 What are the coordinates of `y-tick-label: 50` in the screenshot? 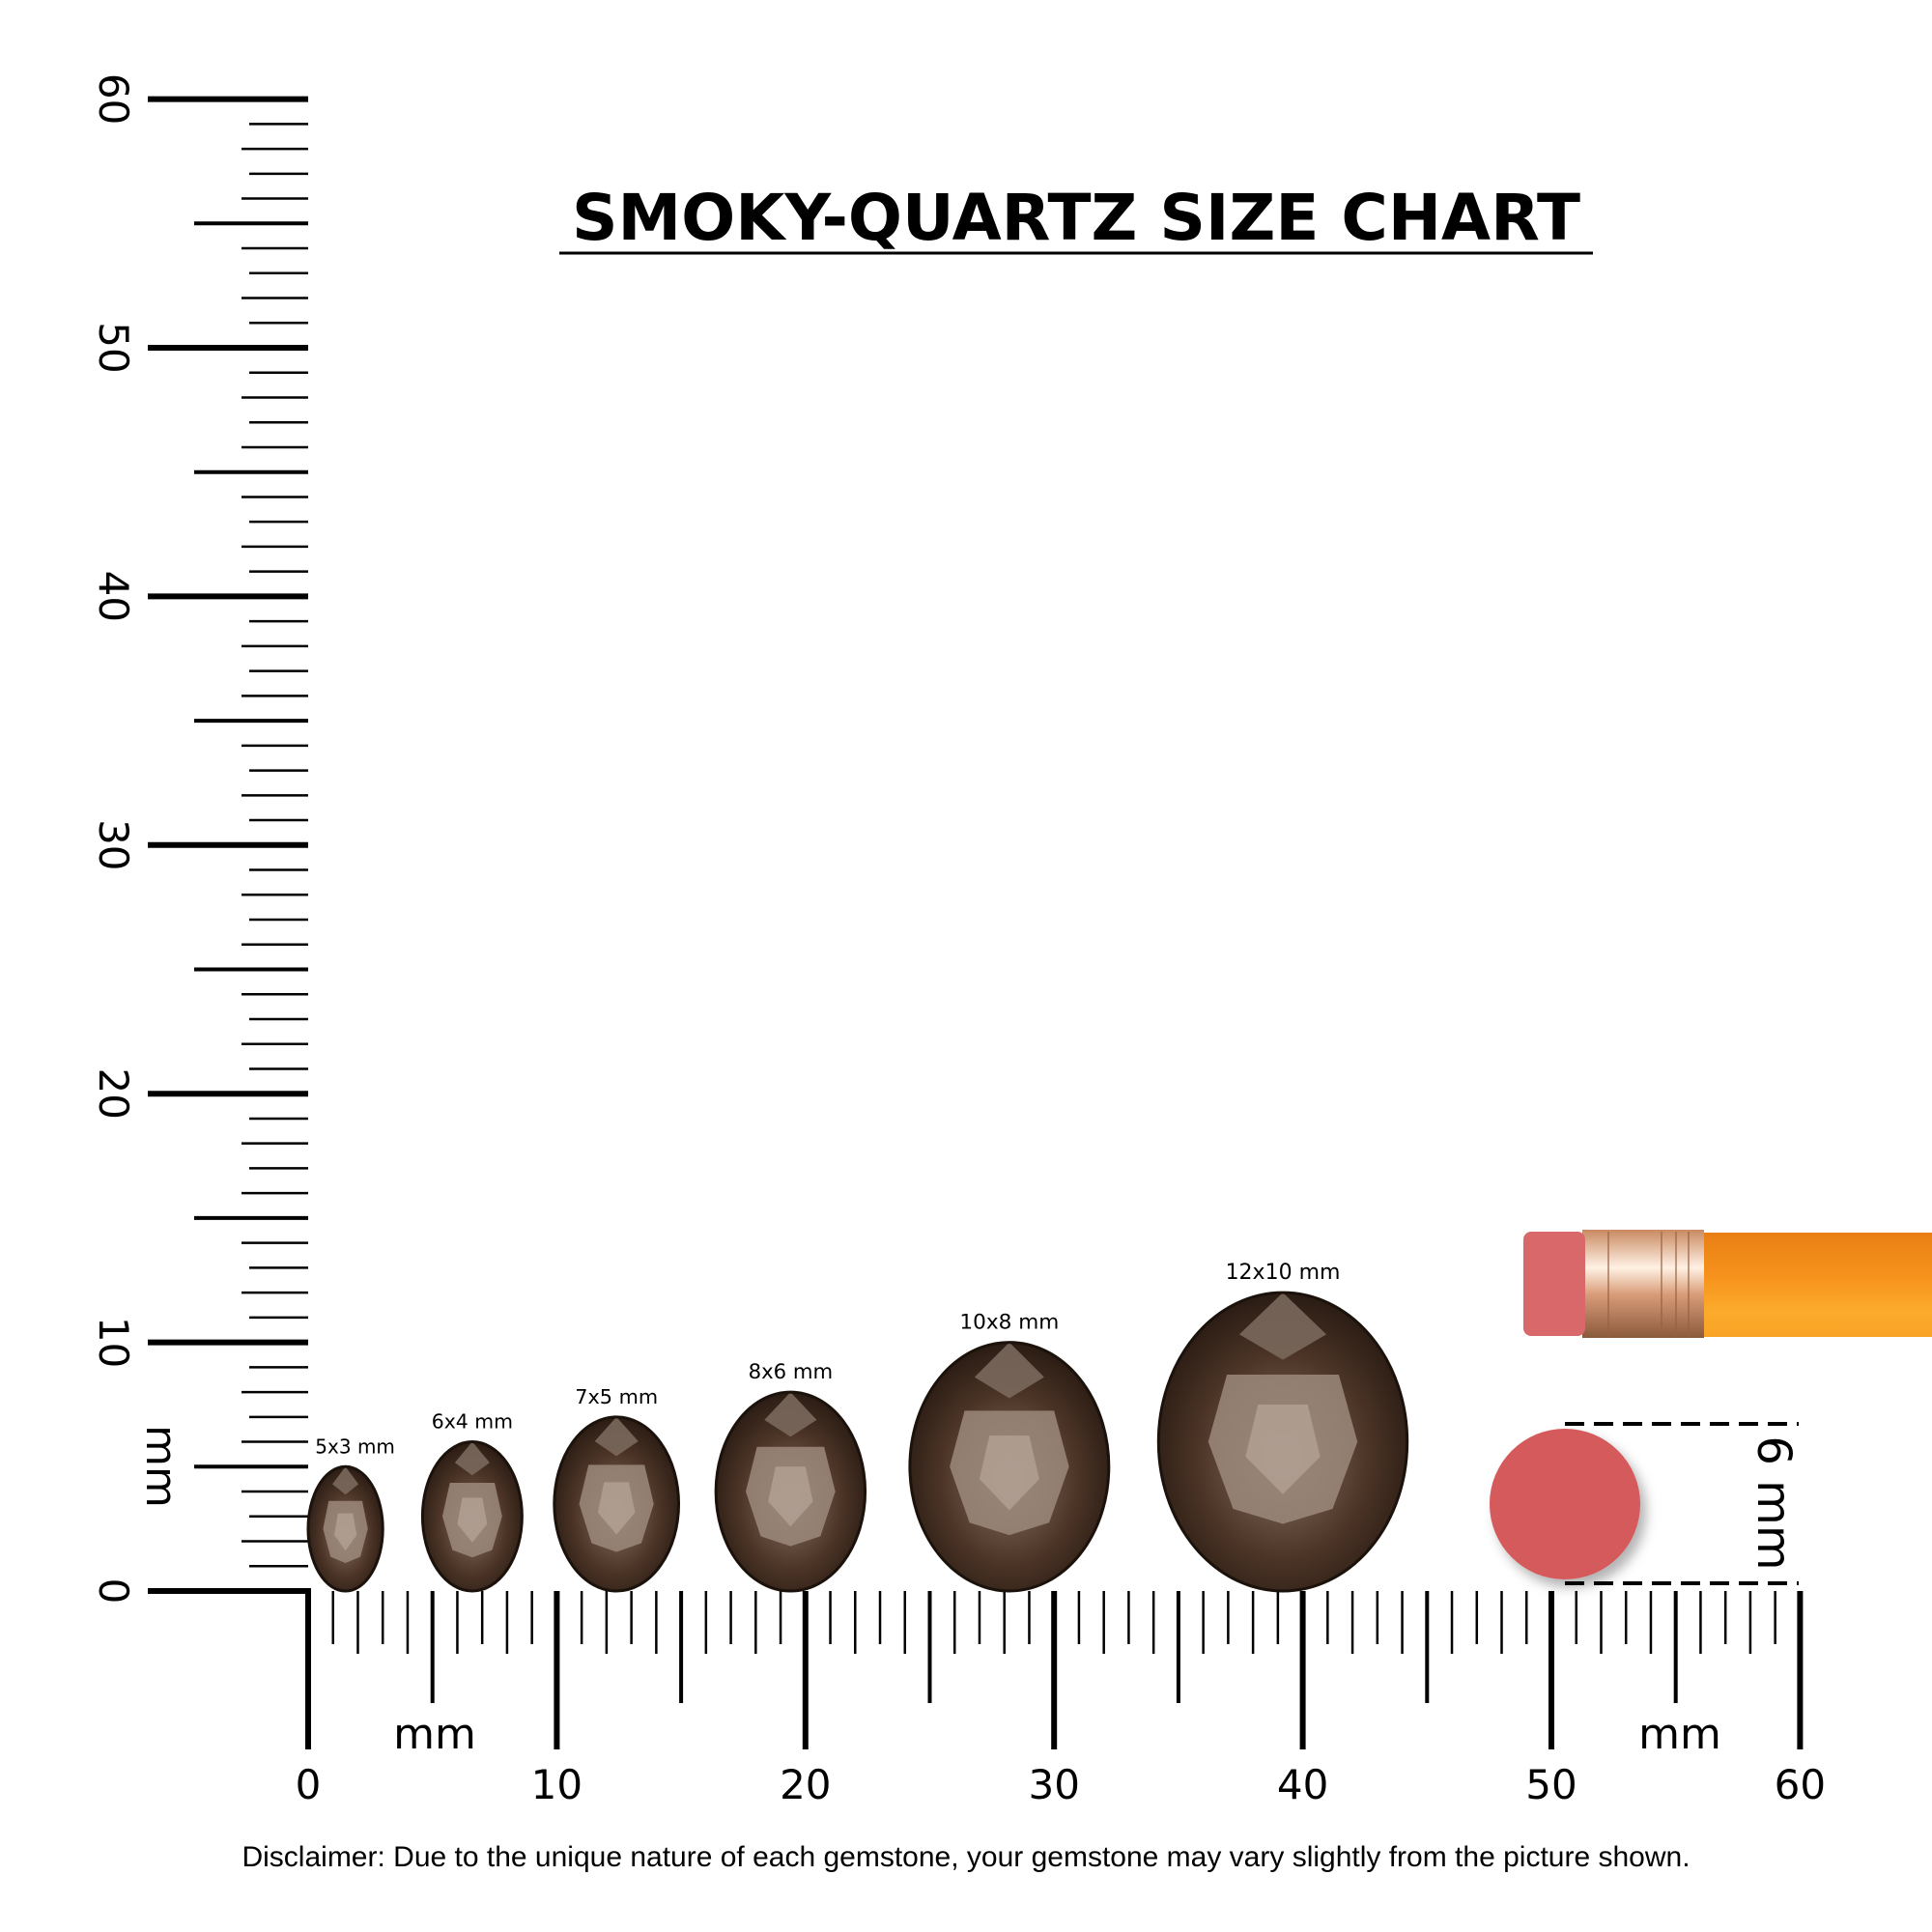 It's located at (113, 347).